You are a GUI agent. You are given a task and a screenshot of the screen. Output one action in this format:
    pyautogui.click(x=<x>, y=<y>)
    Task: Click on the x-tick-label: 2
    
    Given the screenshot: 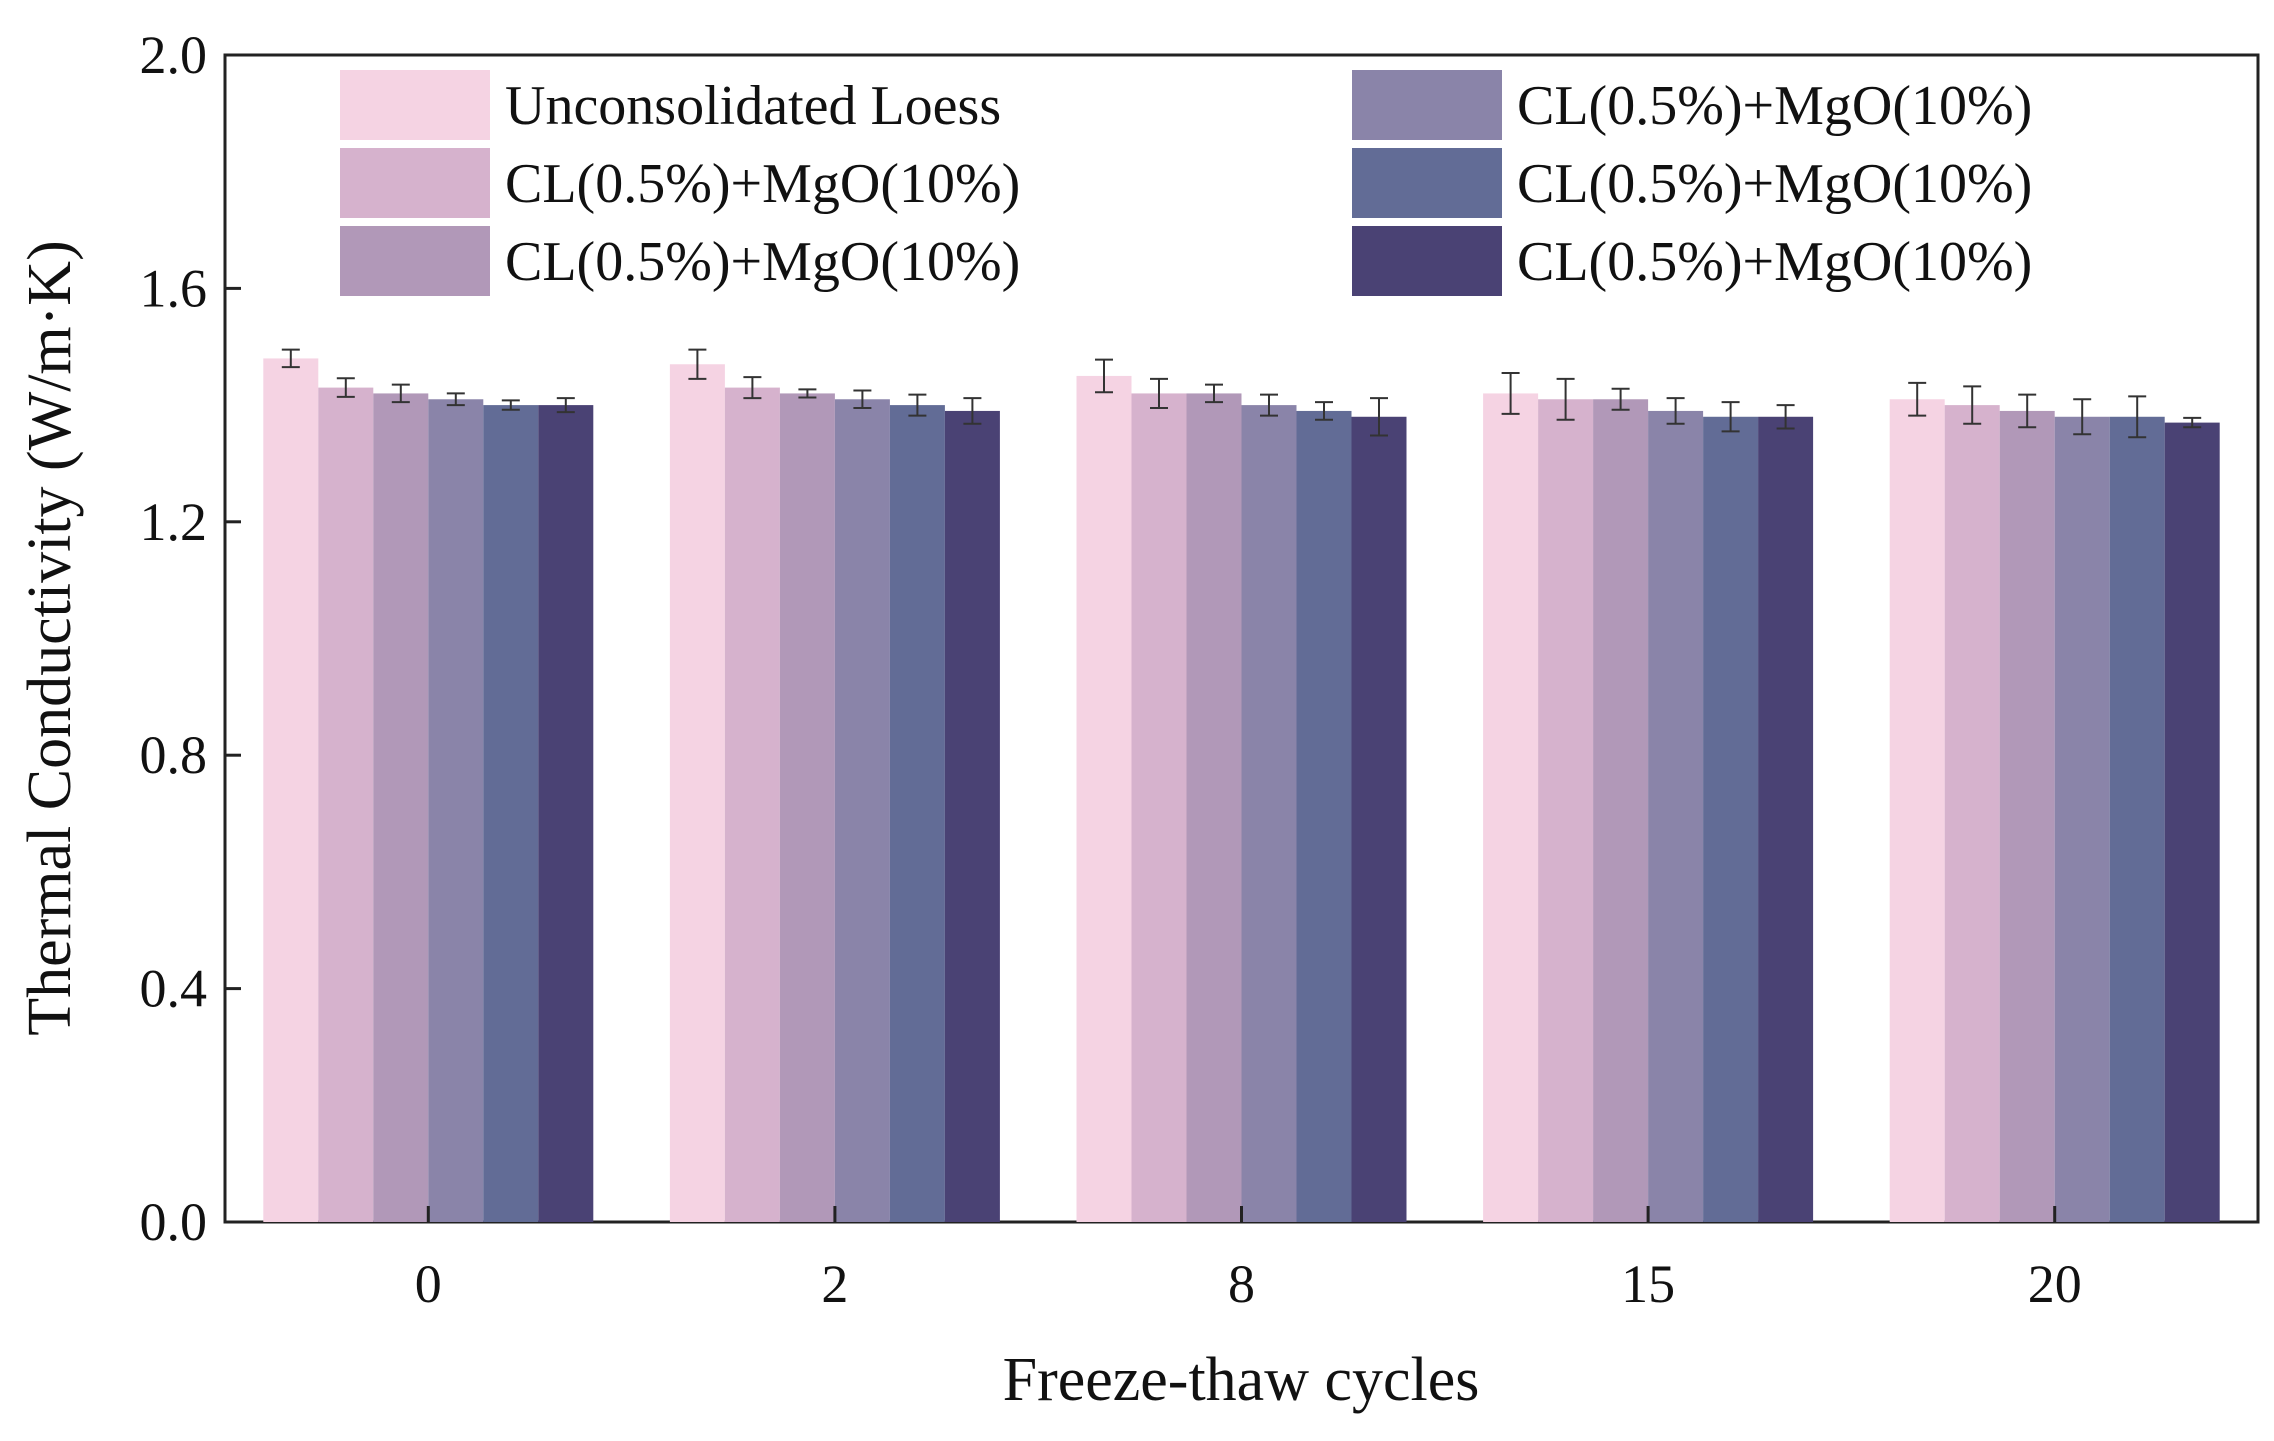 What is the action you would take?
    pyautogui.click(x=834, y=1284)
    